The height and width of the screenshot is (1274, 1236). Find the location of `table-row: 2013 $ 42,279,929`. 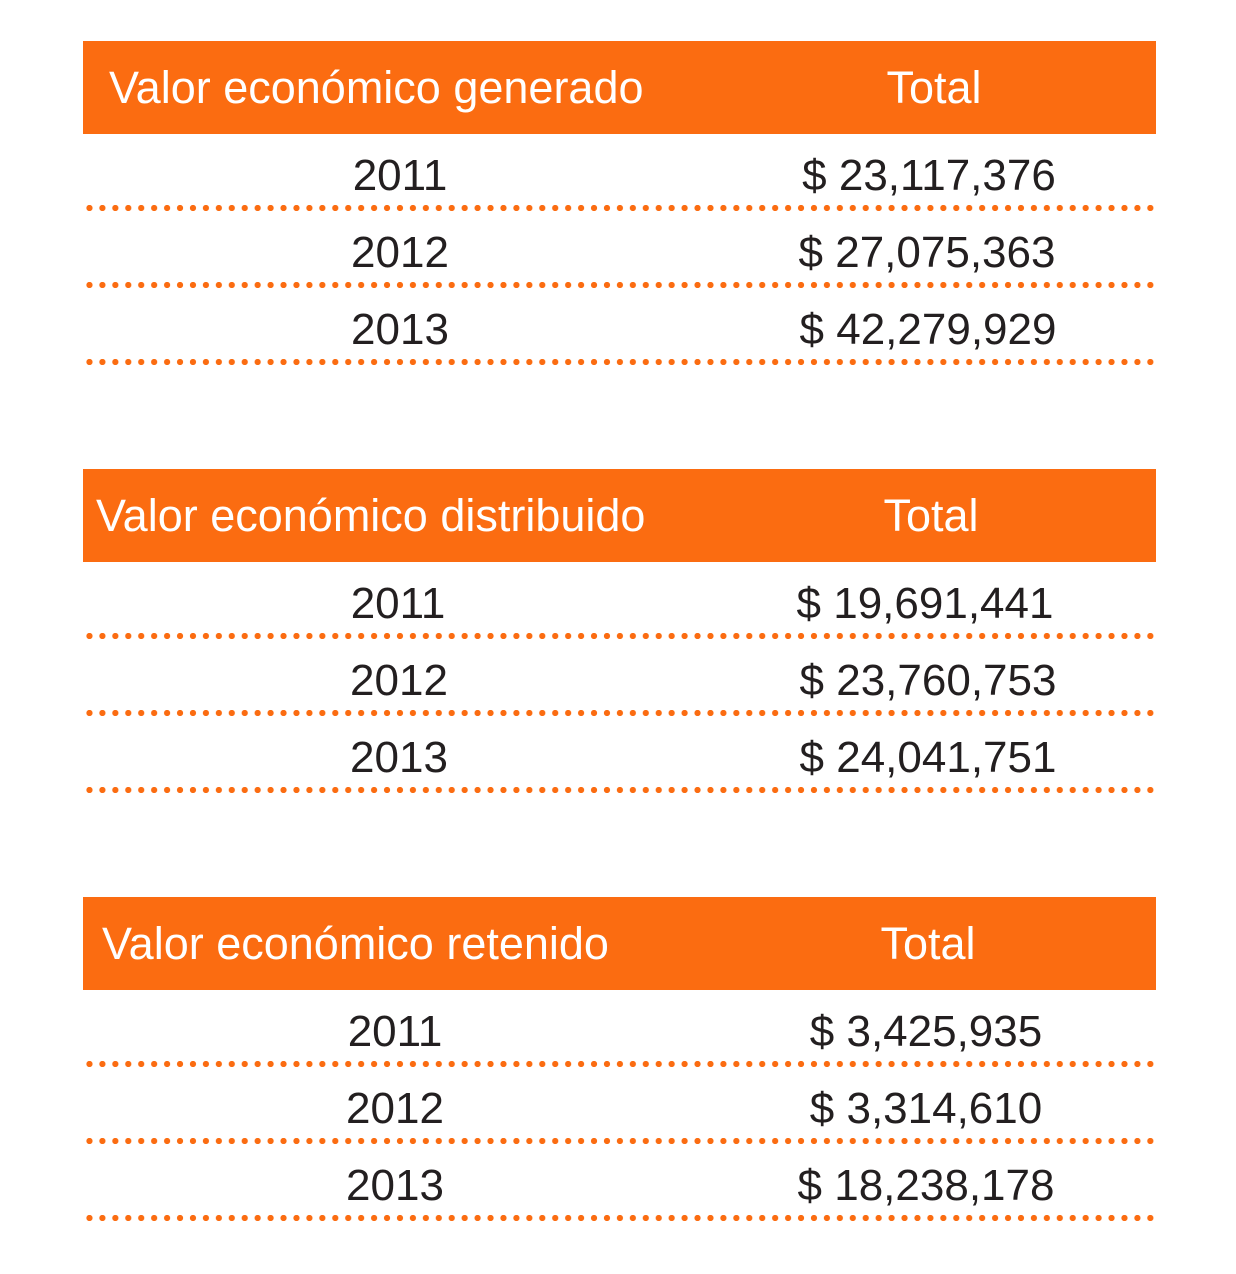

table-row: 2013 $ 42,279,929 is located at coordinates (619, 326).